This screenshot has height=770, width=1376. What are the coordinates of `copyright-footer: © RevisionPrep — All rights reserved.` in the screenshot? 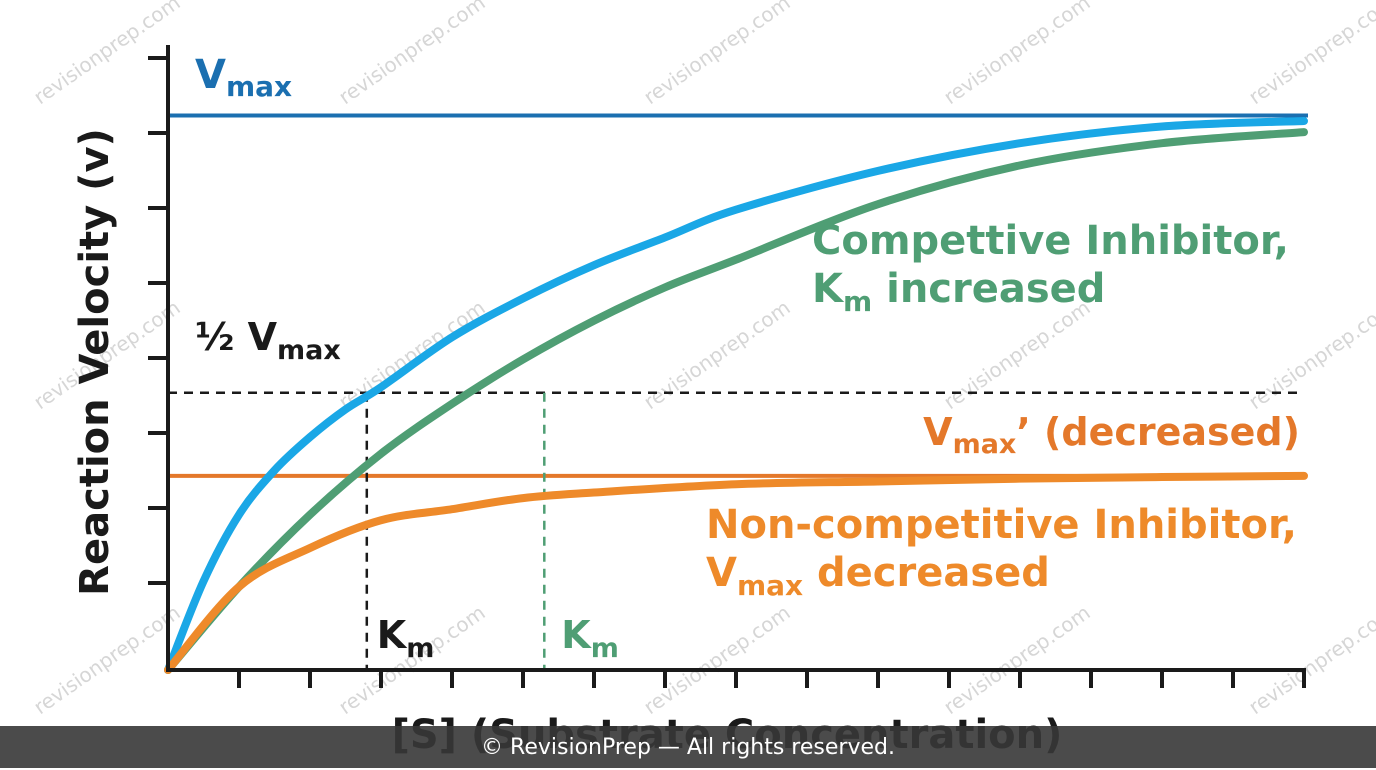 It's located at (688, 747).